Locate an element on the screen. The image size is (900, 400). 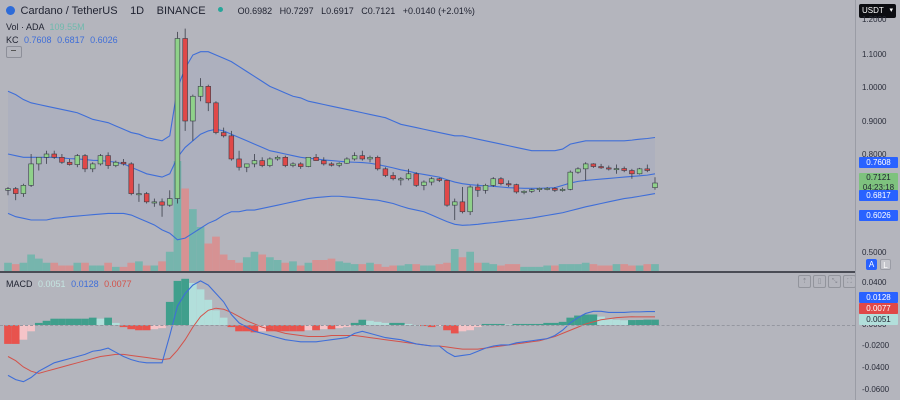
delete-pane-icon: ▯ is located at coordinates (819, 281).